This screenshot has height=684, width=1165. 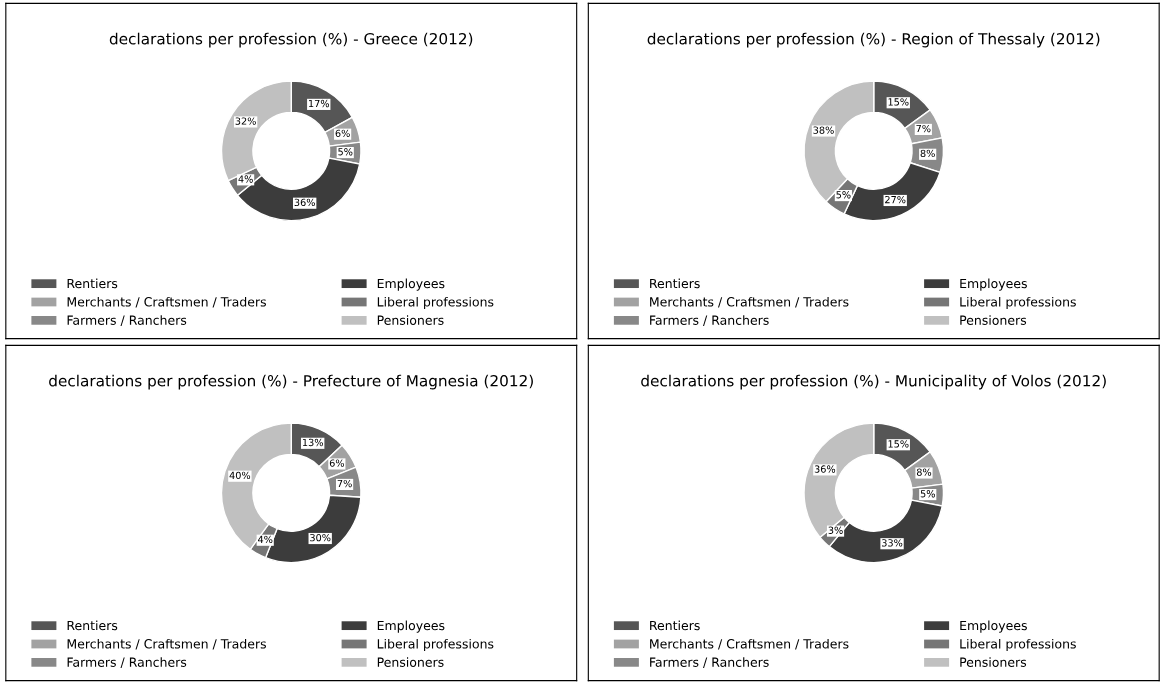 What do you see at coordinates (892, 543) in the screenshot?
I see `data-label: 33%` at bounding box center [892, 543].